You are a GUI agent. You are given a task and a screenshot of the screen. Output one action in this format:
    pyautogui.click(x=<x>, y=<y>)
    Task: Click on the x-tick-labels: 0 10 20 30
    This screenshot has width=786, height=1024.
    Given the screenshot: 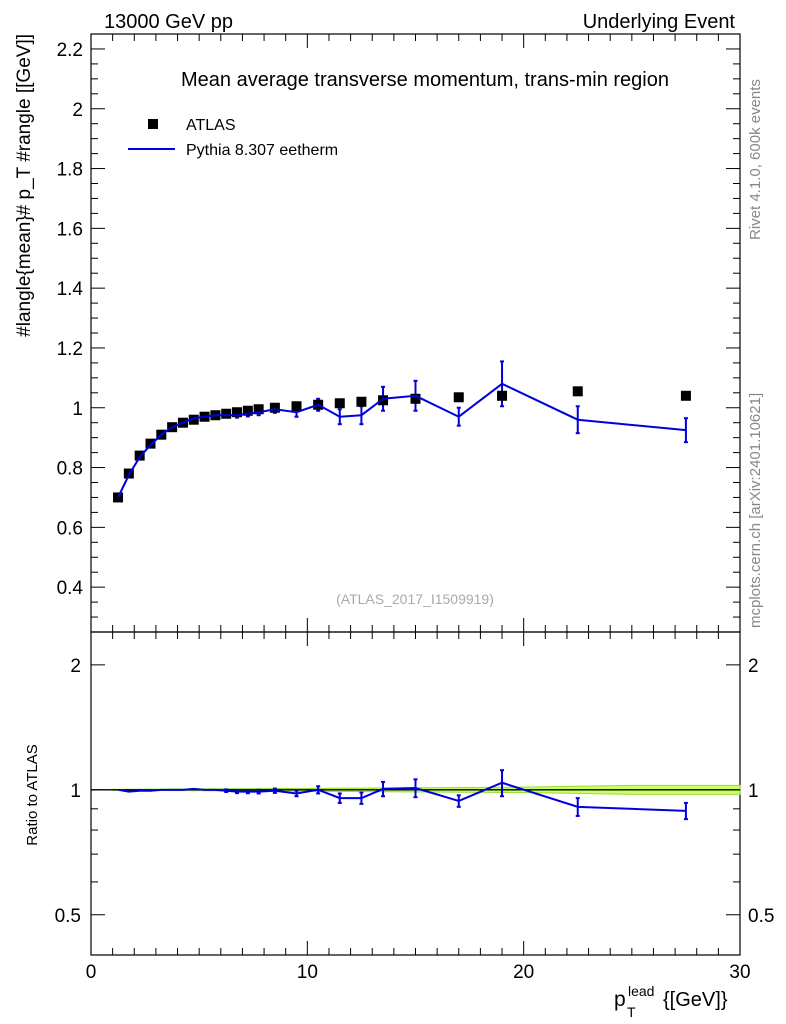 What is the action you would take?
    pyautogui.click(x=418, y=972)
    